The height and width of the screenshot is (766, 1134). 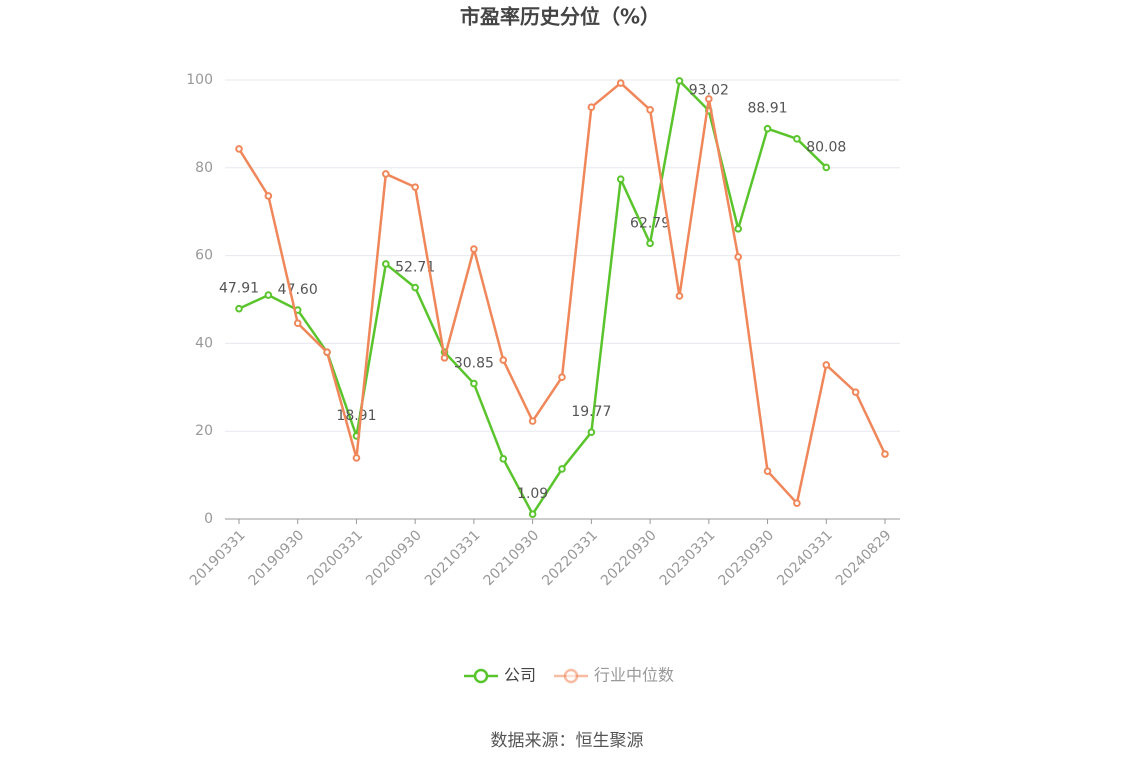 What do you see at coordinates (688, 558) in the screenshot?
I see `x-tick-label: 20230331` at bounding box center [688, 558].